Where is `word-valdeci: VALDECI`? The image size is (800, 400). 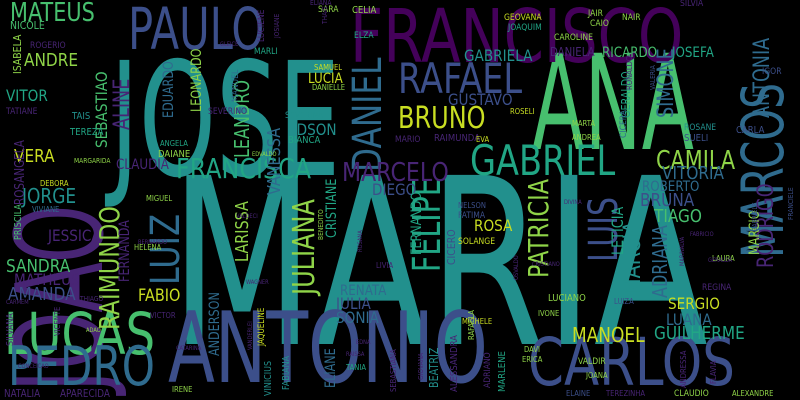
word-valdeci: VALDECI is located at coordinates (247, 216).